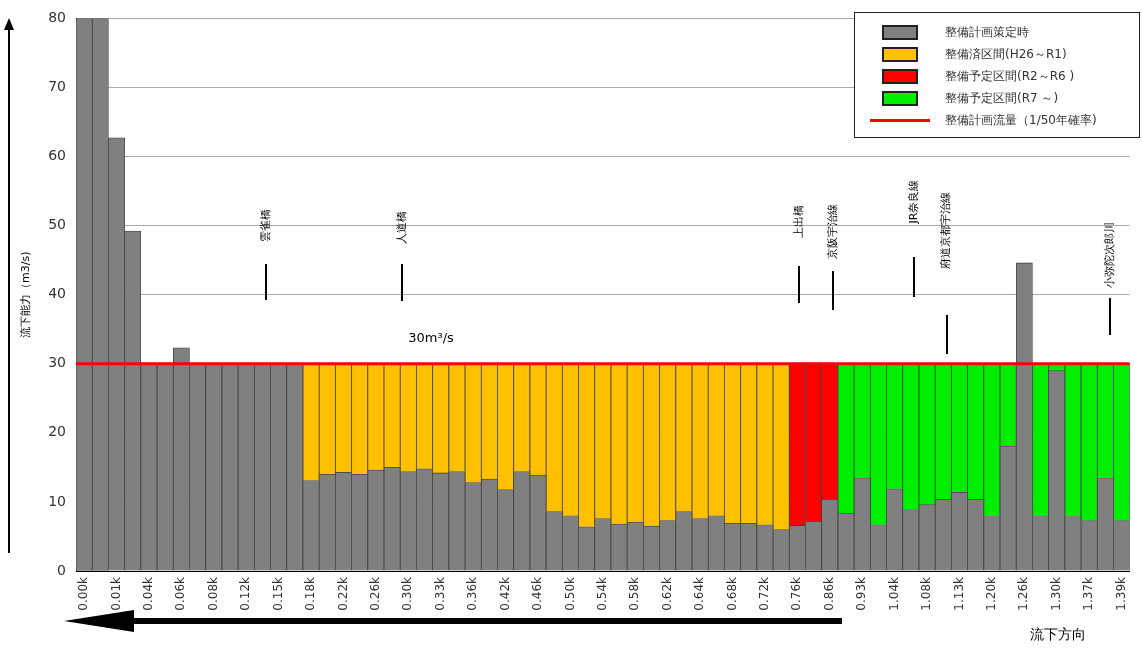 This screenshot has width=1142, height=650. Describe the element at coordinates (796, 593) in the screenshot. I see `x-tick-label: 0.76k` at that location.